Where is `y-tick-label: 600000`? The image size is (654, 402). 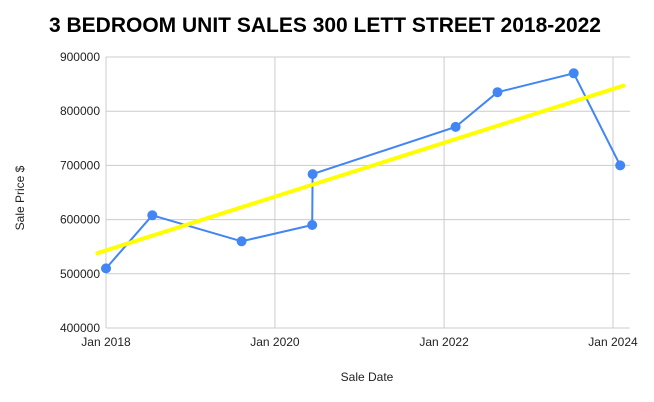 y-tick-label: 600000 is located at coordinates (80, 220).